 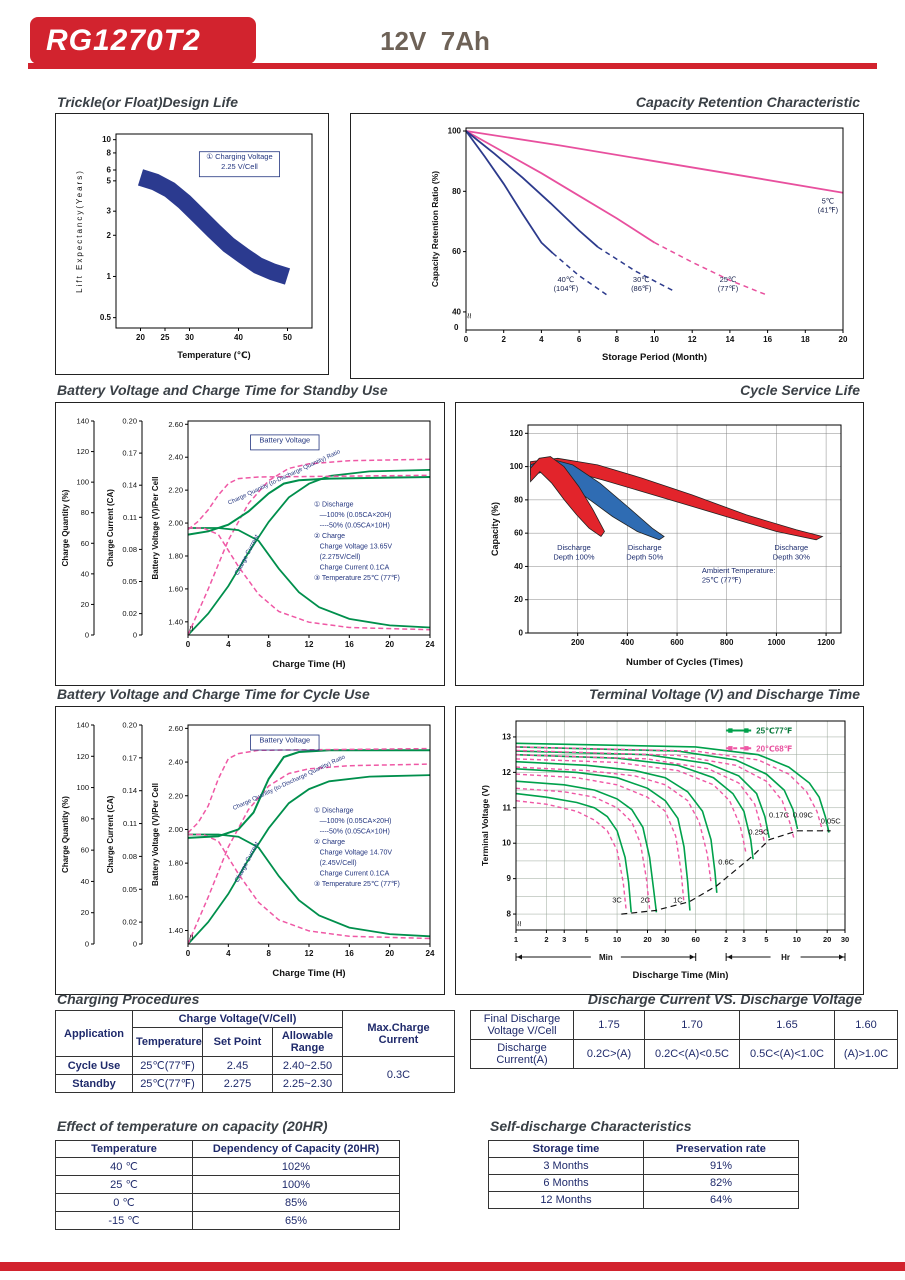 What do you see at coordinates (296, 1184) in the screenshot?
I see `temperature-capacity-cell: 100%` at bounding box center [296, 1184].